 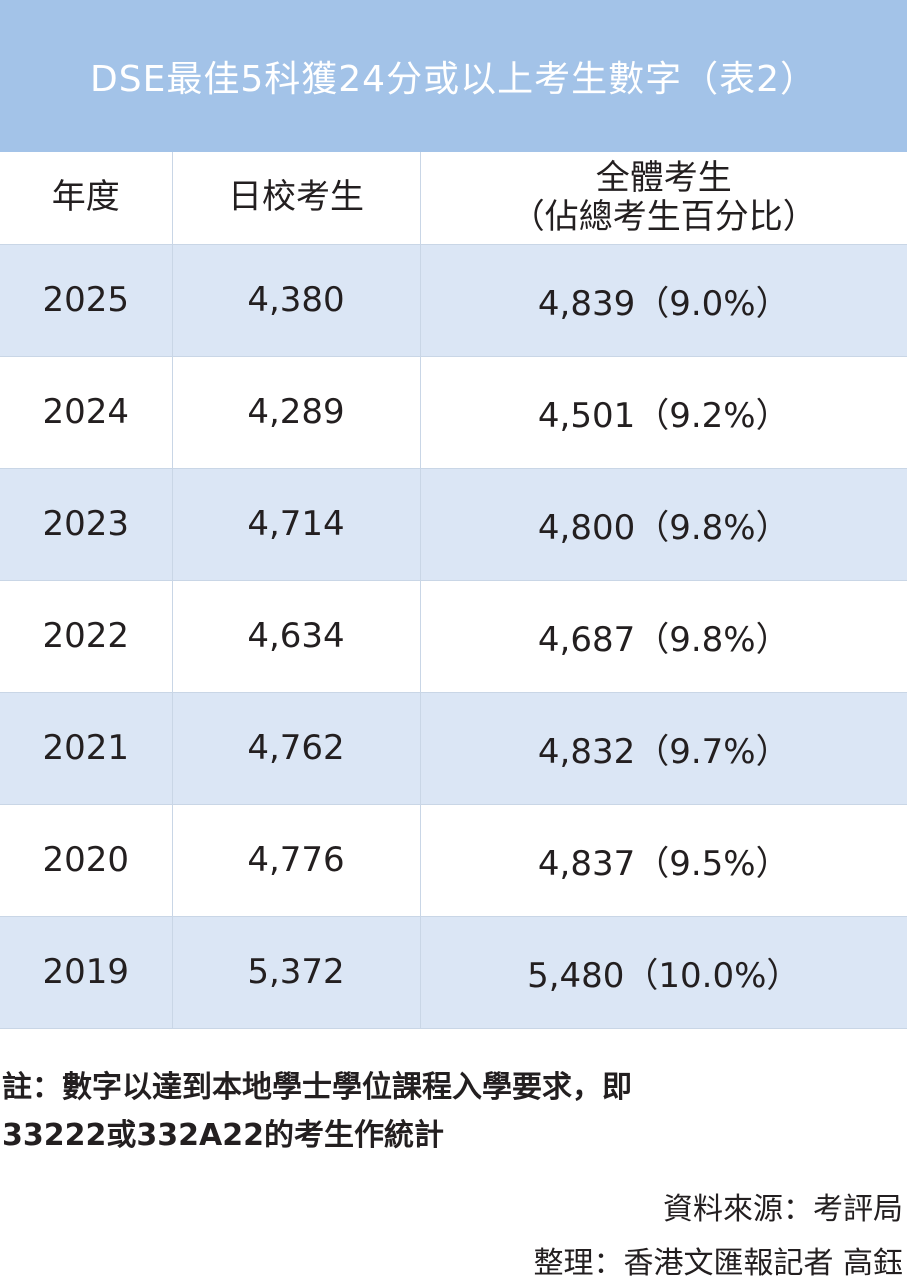 What do you see at coordinates (664, 178) in the screenshot?
I see `header-all-line1: 全體考生` at bounding box center [664, 178].